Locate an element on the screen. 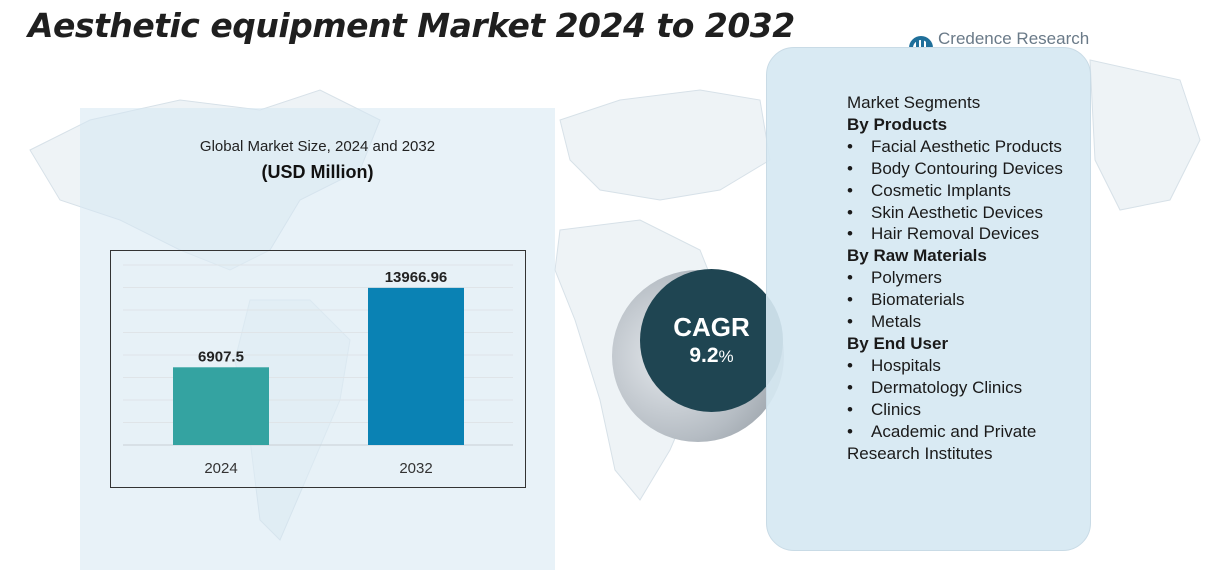  cagr-unit: % is located at coordinates (726, 356).